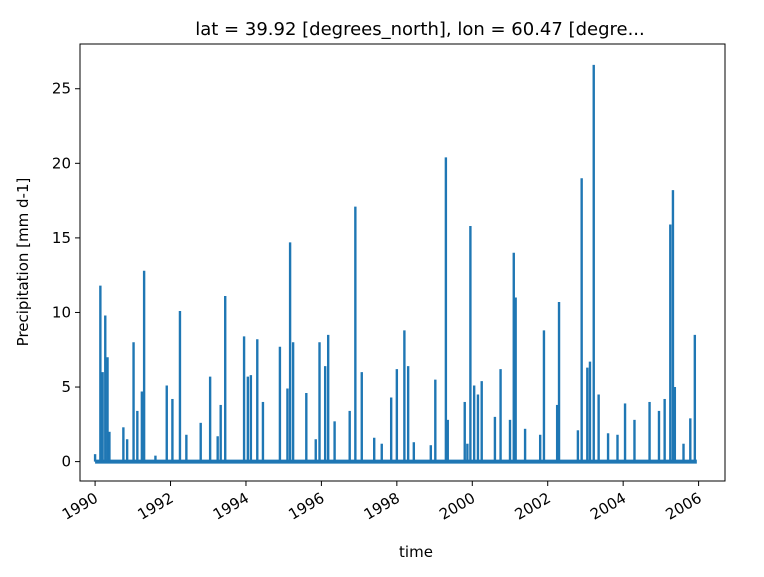  What do you see at coordinates (61, 89) in the screenshot?
I see `y-tick-label: 25` at bounding box center [61, 89].